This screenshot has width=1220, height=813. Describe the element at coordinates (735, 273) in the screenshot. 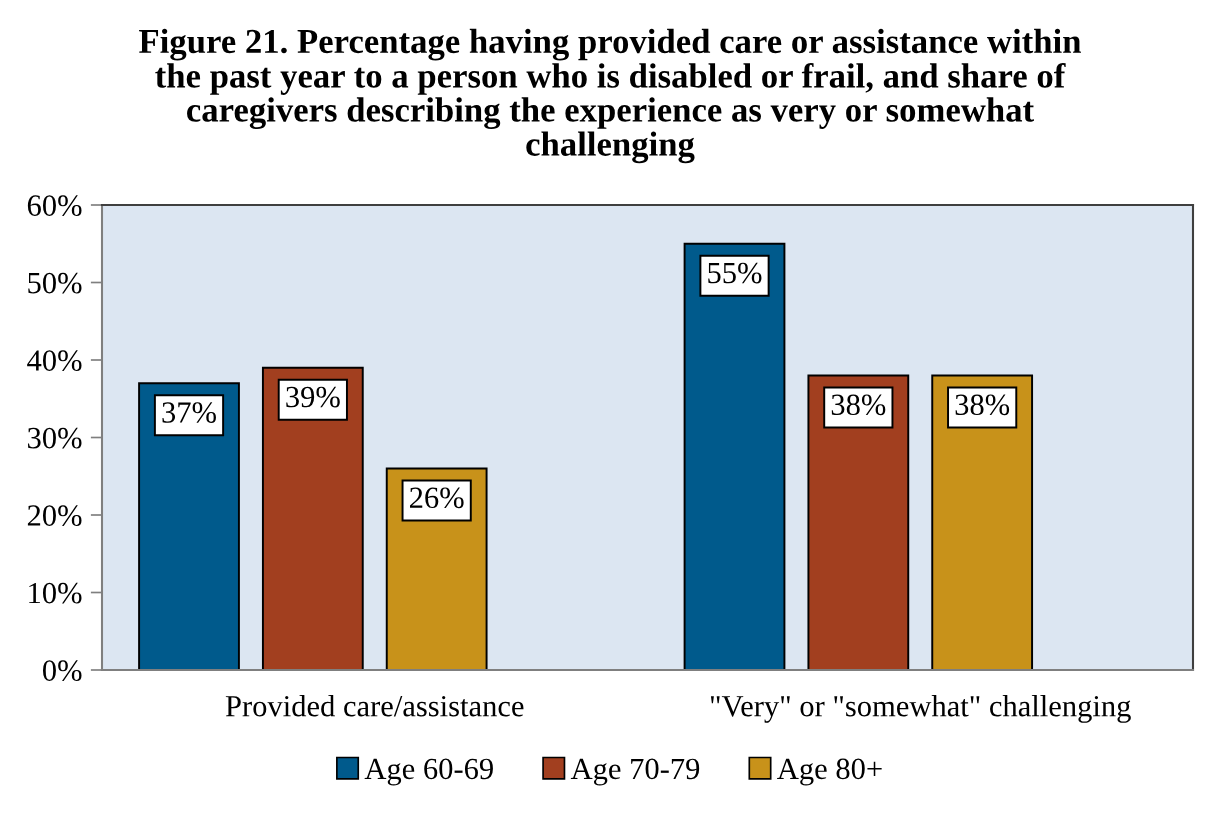

I see `data-label: 55%` at that location.